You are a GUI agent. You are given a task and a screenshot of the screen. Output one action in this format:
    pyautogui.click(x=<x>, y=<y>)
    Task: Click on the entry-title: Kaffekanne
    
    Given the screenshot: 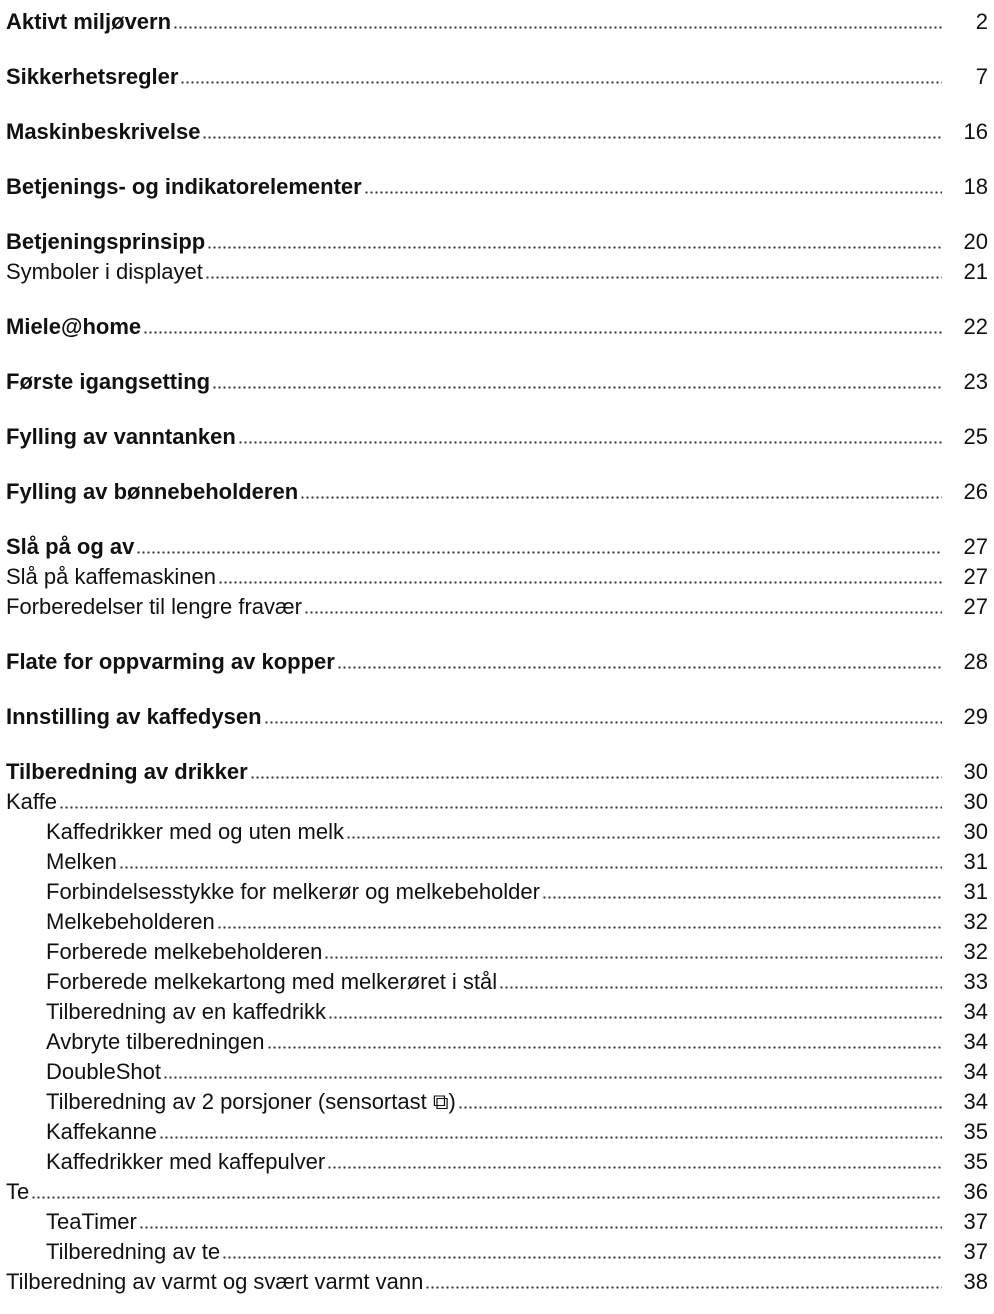 What is the action you would take?
    pyautogui.click(x=101, y=1131)
    